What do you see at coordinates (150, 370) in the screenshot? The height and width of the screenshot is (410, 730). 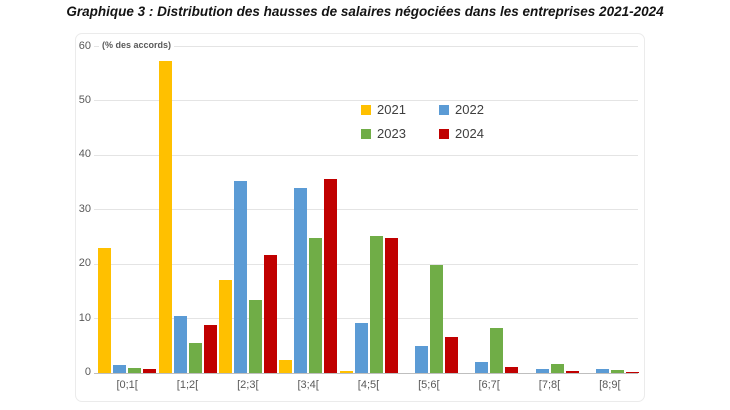 I see `bar-2024-[0;1[` at bounding box center [150, 370].